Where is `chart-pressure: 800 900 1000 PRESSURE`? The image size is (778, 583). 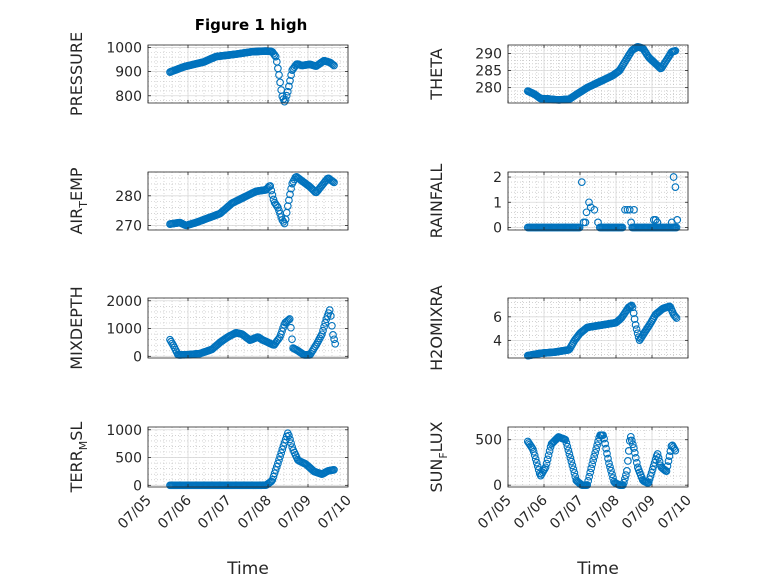
chart-pressure: 800 900 1000 PRESSURE is located at coordinates (208, 74).